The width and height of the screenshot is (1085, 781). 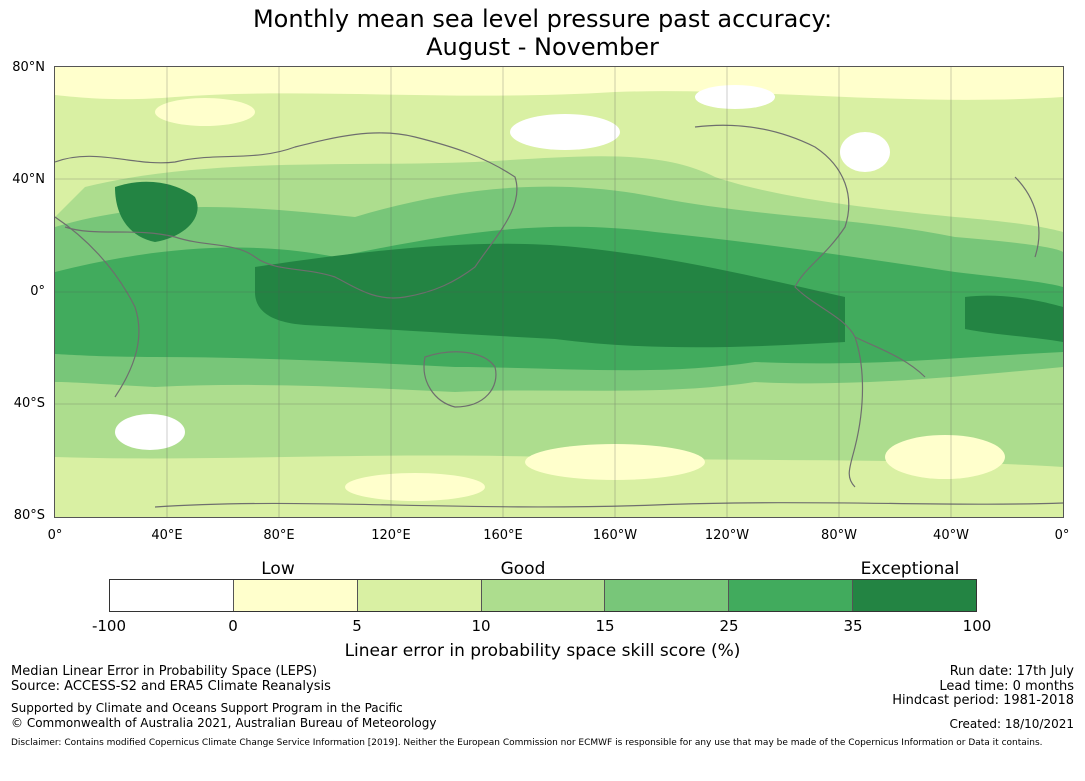 What do you see at coordinates (605, 626) in the screenshot?
I see `colorbar-tick: 15` at bounding box center [605, 626].